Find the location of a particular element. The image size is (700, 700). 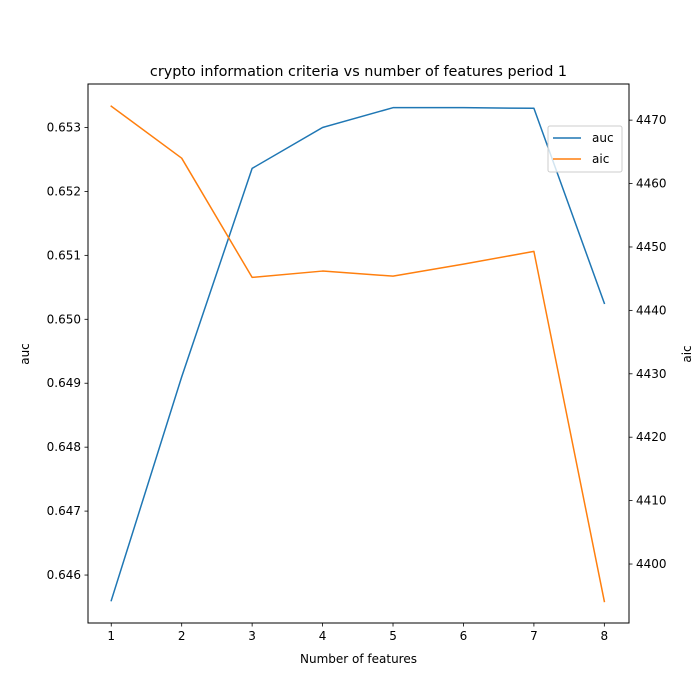

x-tick-label: 1 is located at coordinates (111, 636).